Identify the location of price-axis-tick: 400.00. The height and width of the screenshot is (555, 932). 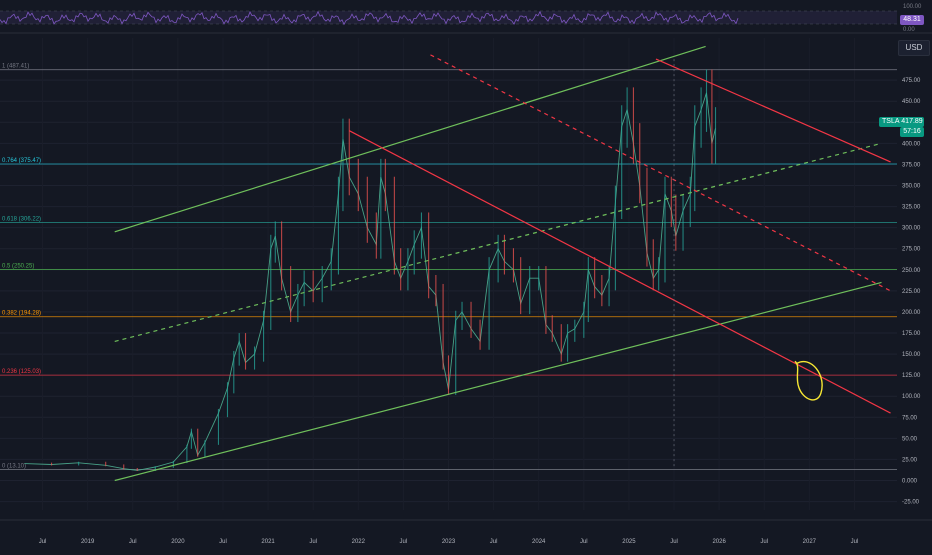
(911, 144).